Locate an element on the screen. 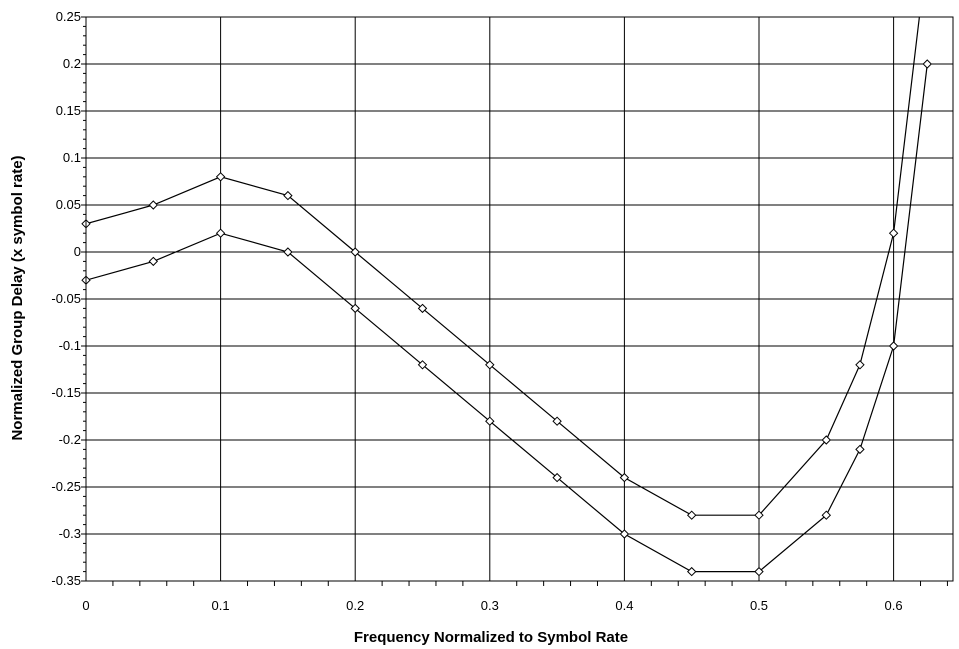 This screenshot has height=649, width=959. y-tick-label: 0.25 is located at coordinates (68, 16).